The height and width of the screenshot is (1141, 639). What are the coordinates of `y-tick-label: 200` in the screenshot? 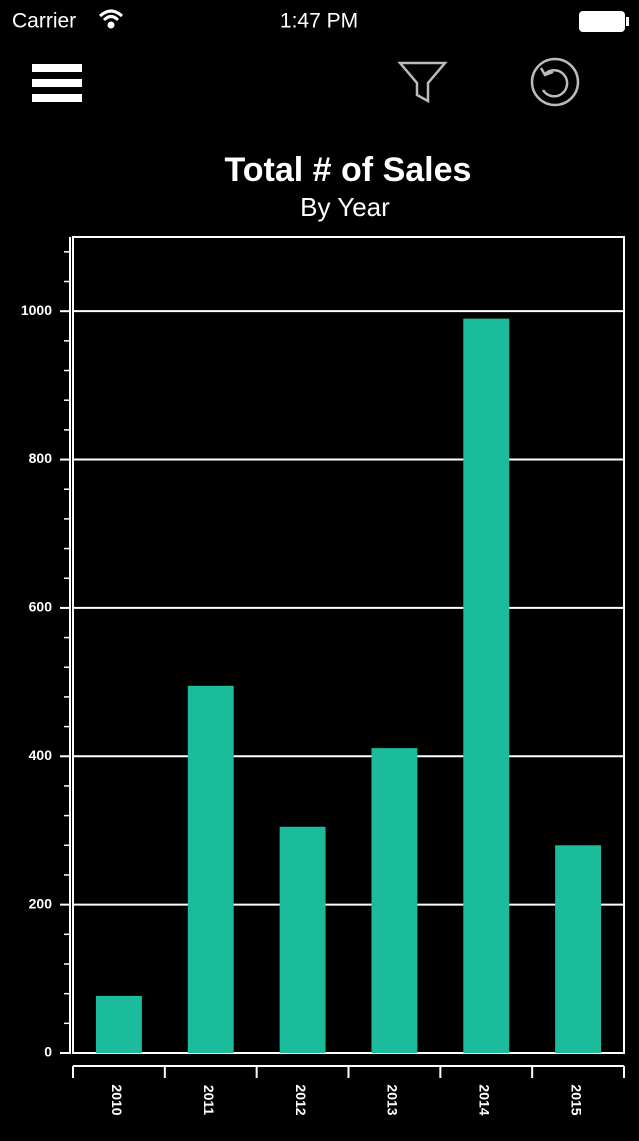 It's located at (41, 903).